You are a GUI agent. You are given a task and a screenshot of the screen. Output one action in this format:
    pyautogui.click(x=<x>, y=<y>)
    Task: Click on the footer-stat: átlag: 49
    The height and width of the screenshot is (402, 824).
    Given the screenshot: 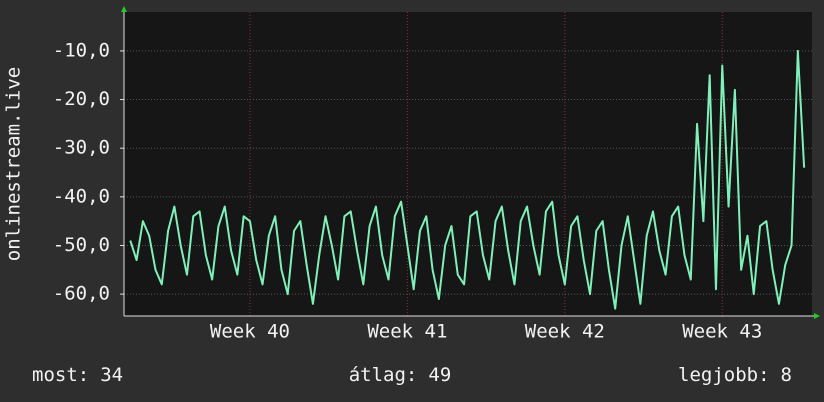 What is the action you would take?
    pyautogui.click(x=400, y=375)
    